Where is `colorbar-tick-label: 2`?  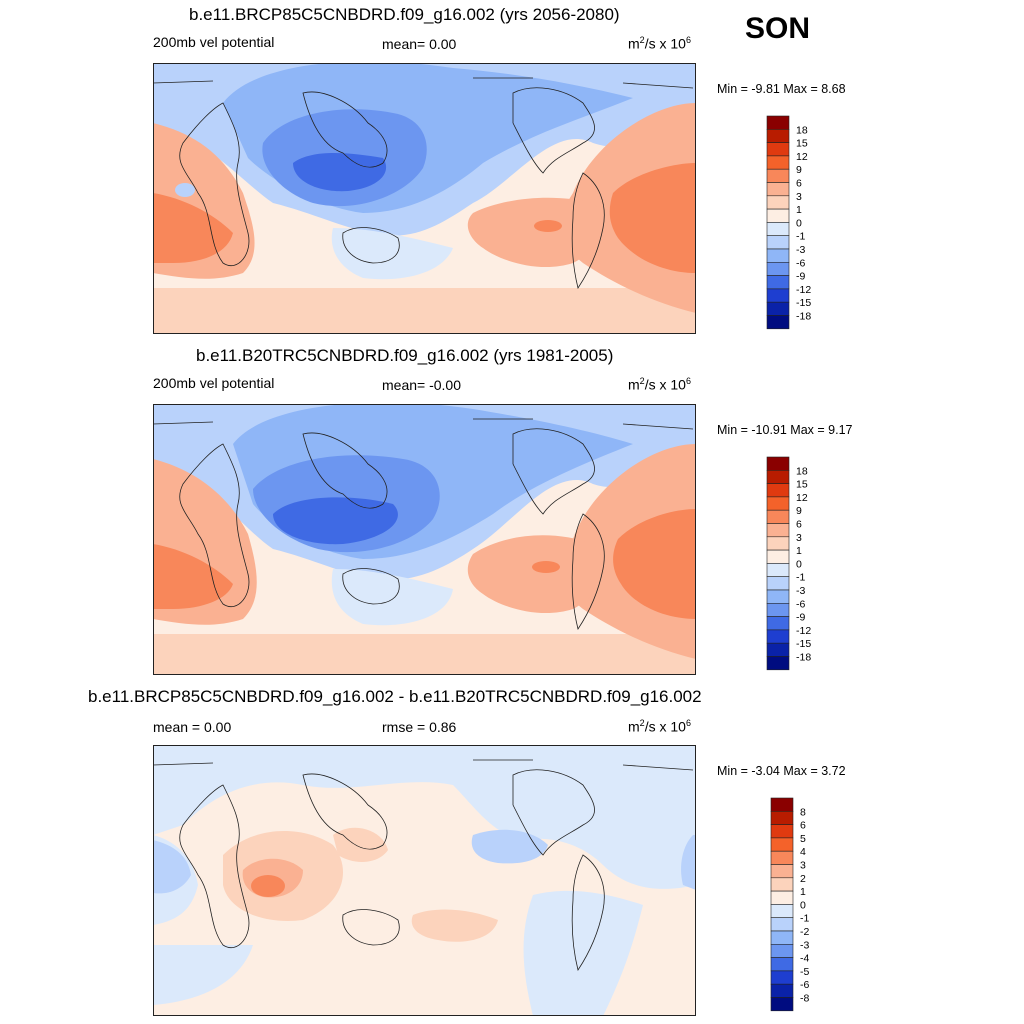 colorbar-tick-label: 2 is located at coordinates (803, 879).